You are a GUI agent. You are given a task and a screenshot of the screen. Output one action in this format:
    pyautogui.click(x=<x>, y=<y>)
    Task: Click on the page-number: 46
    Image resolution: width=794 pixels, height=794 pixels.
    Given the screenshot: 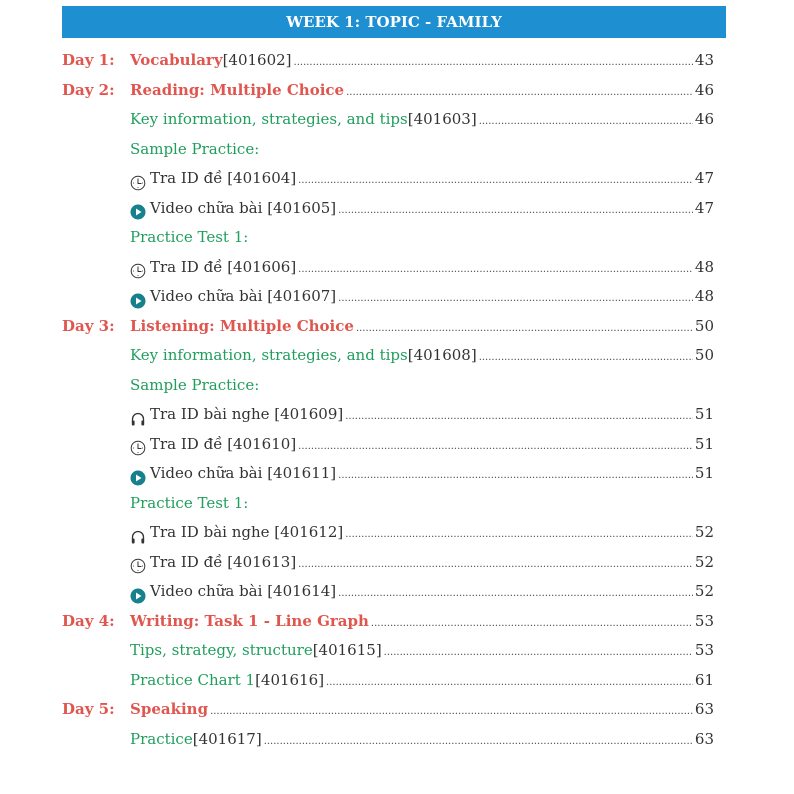 What is the action you would take?
    pyautogui.click(x=704, y=119)
    